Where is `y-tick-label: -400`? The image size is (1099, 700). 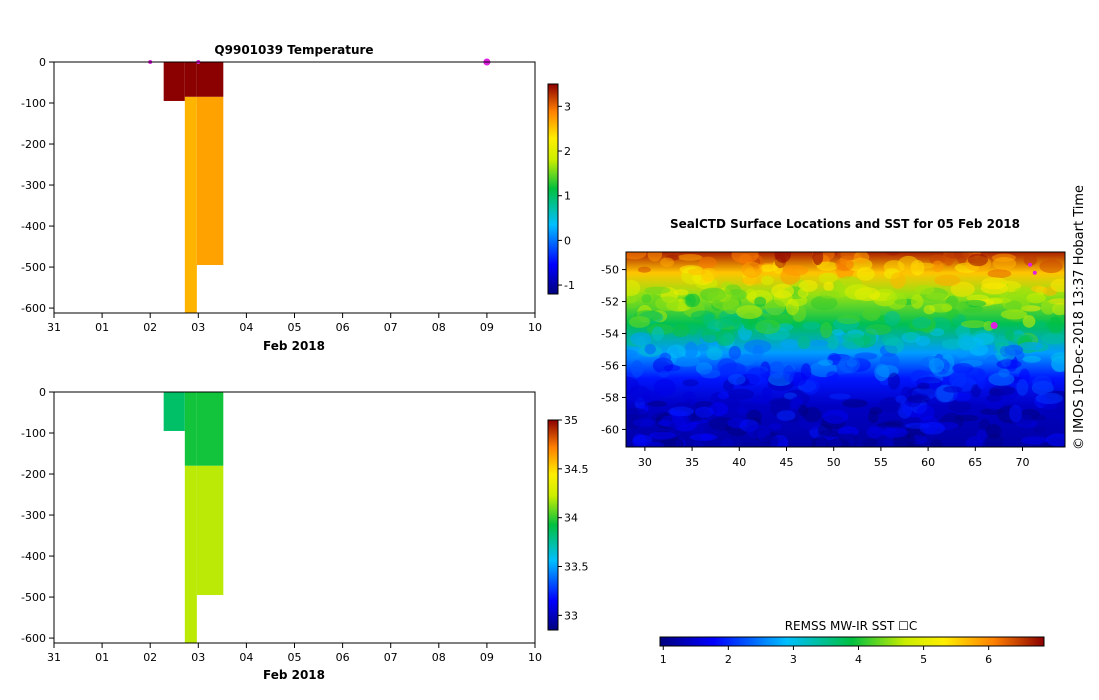
y-tick-label: -400 is located at coordinates (33, 556).